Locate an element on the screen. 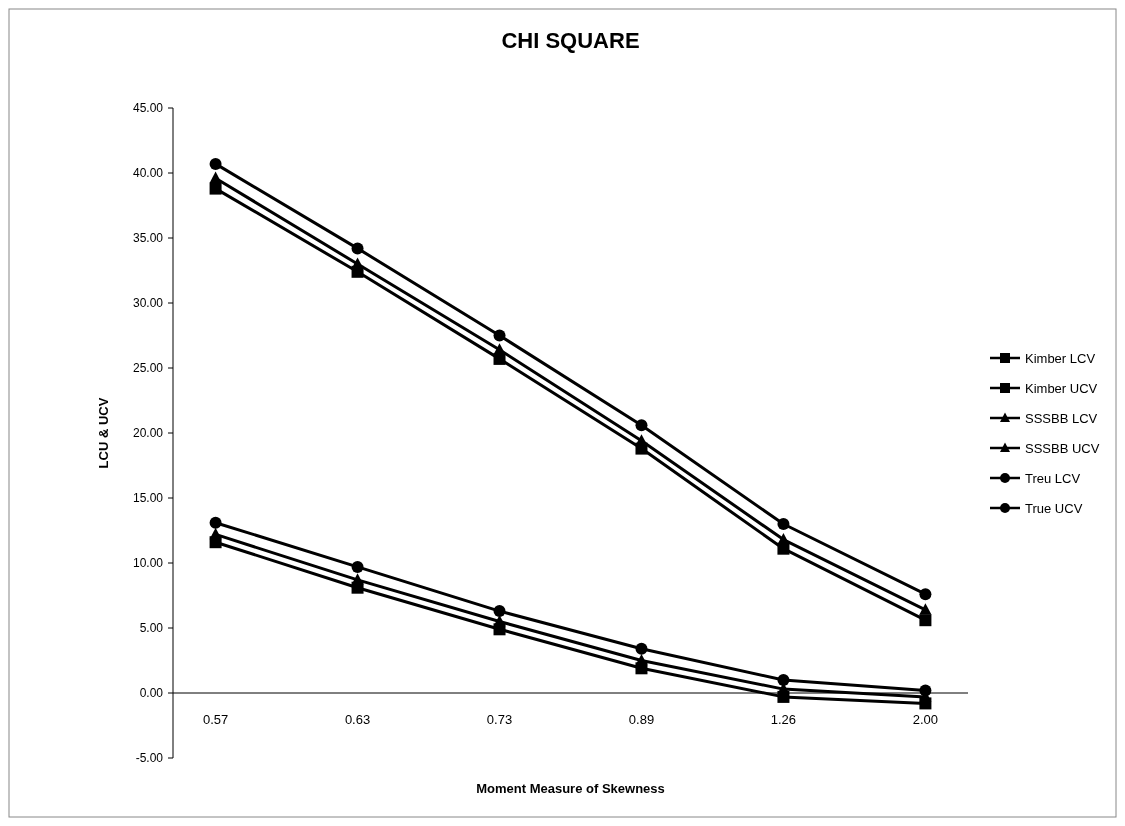 Image resolution: width=1125 pixels, height=826 pixels. x-tick-label: 0.57 is located at coordinates (215, 719).